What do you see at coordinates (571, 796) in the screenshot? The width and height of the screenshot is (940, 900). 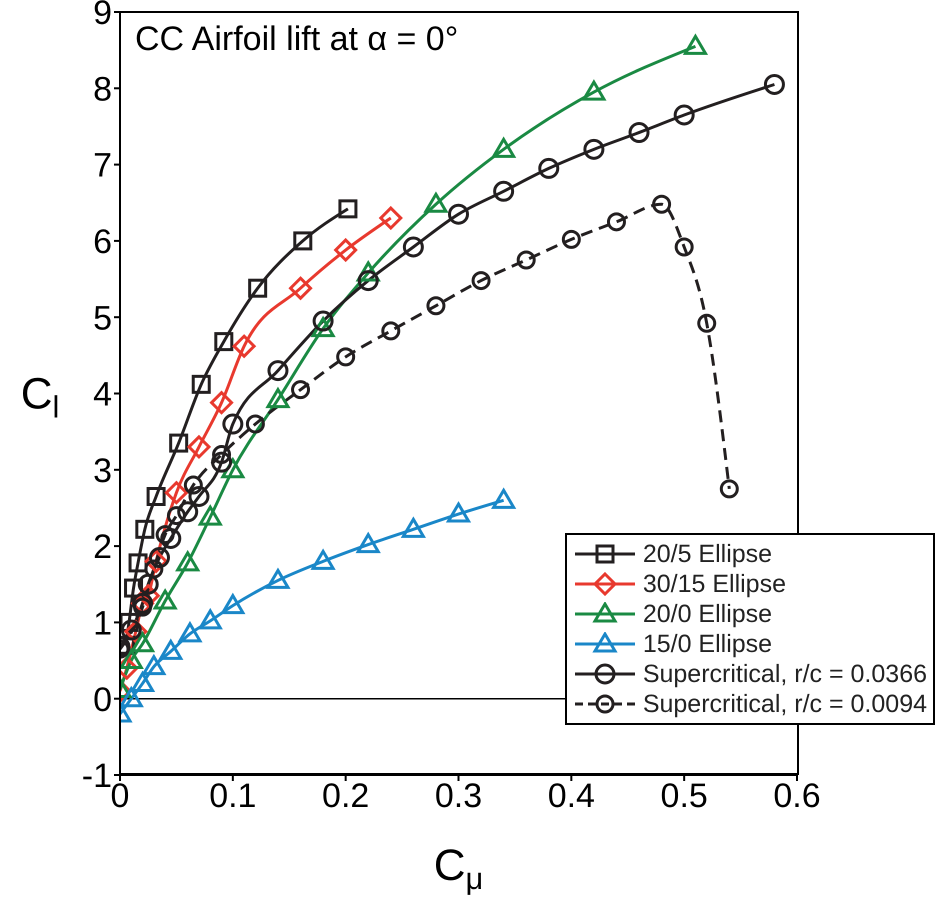 I see `x-tick-label: 0.4` at bounding box center [571, 796].